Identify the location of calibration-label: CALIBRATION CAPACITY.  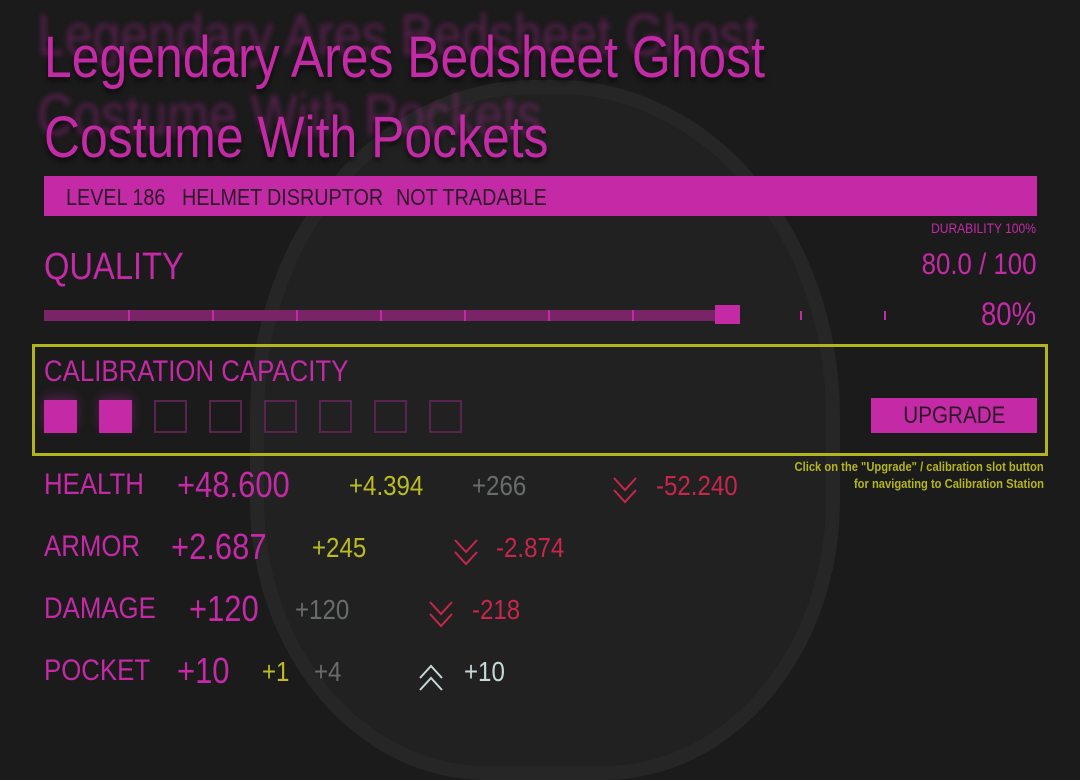
(221, 372).